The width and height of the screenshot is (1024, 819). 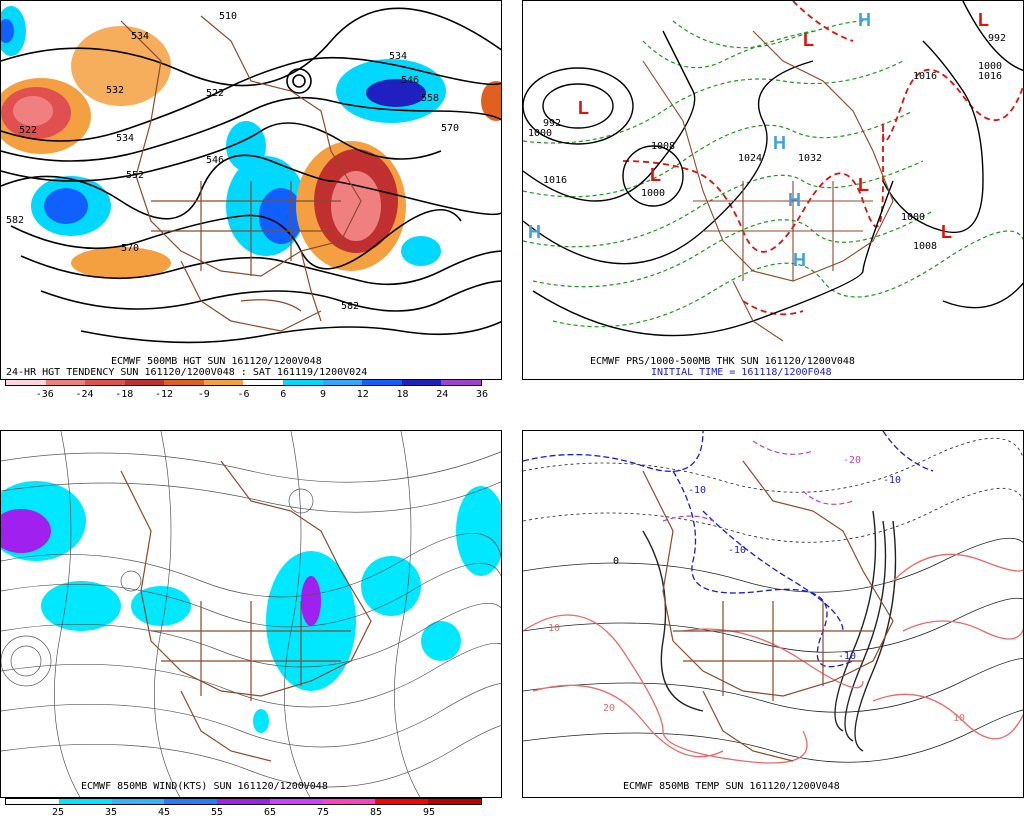 I want to click on svg-text: 1032, so click(x=810, y=158).